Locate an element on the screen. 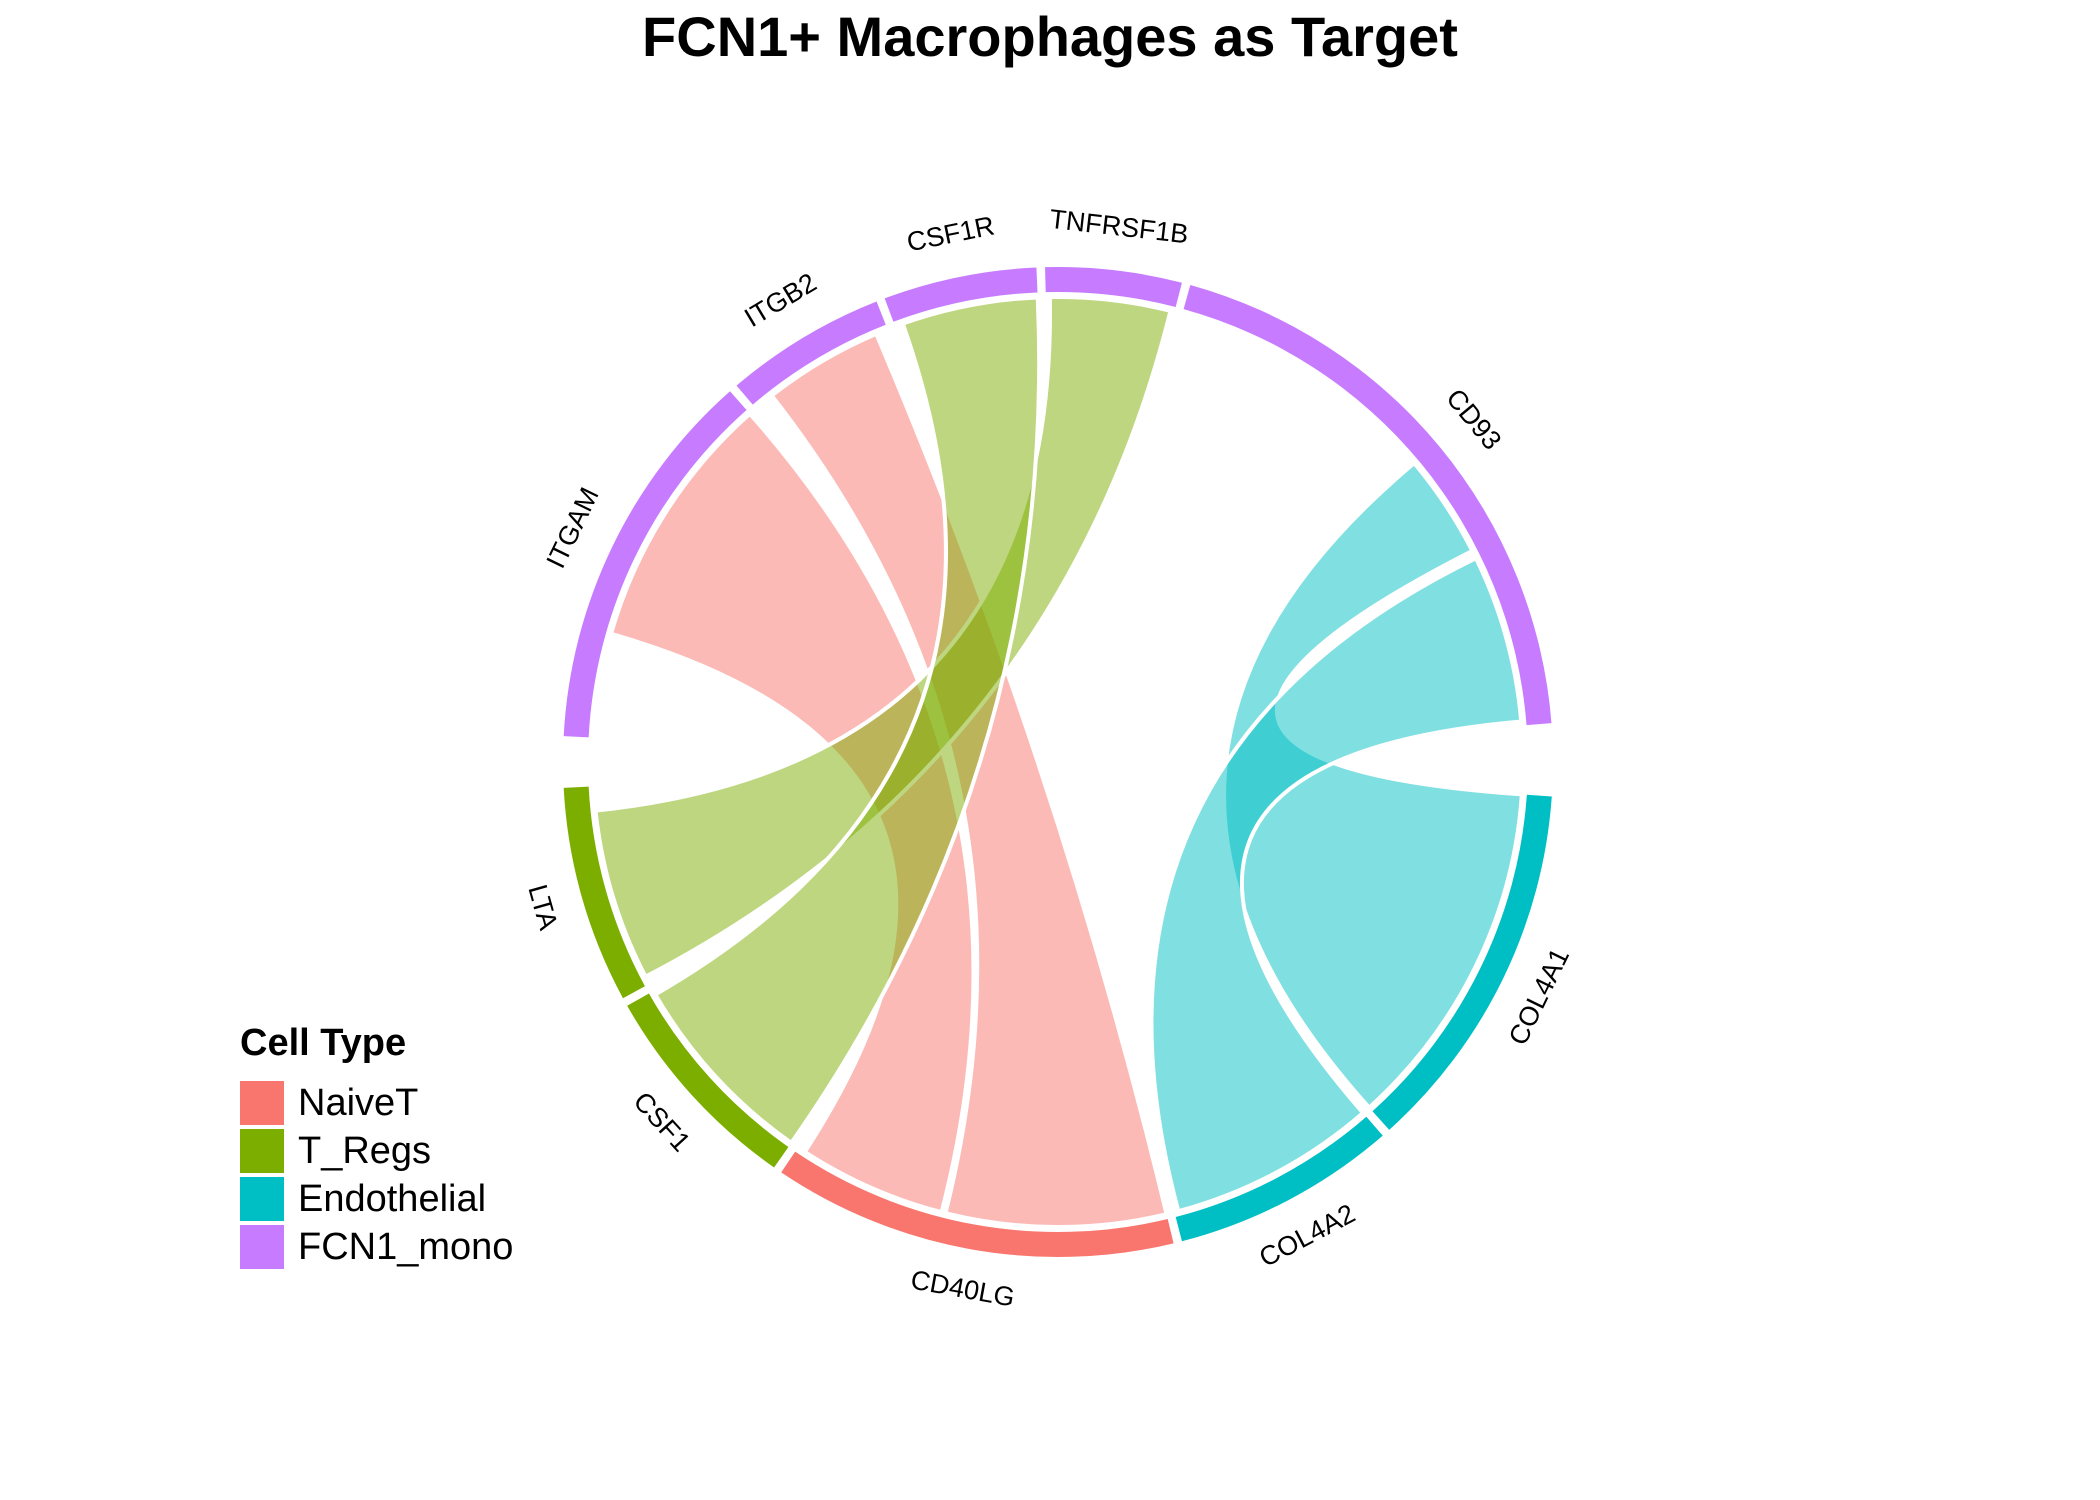 This screenshot has height=1500, width=2100. legend-swatch-naivet is located at coordinates (262, 1103).